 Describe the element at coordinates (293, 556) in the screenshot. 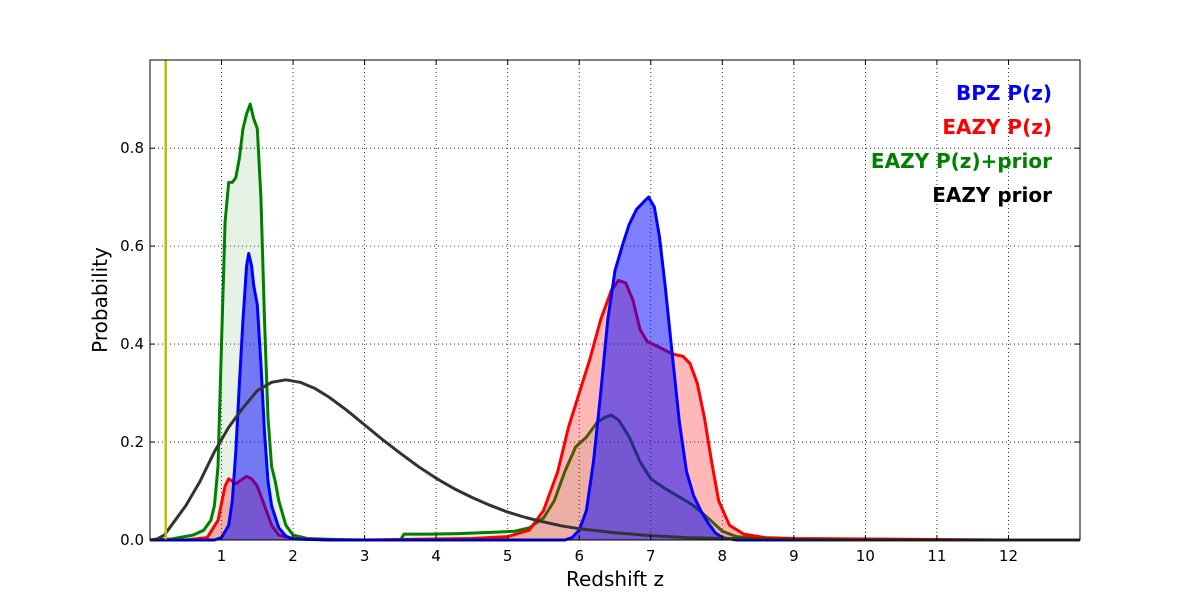

I see `x-tick-label-1: 2` at that location.